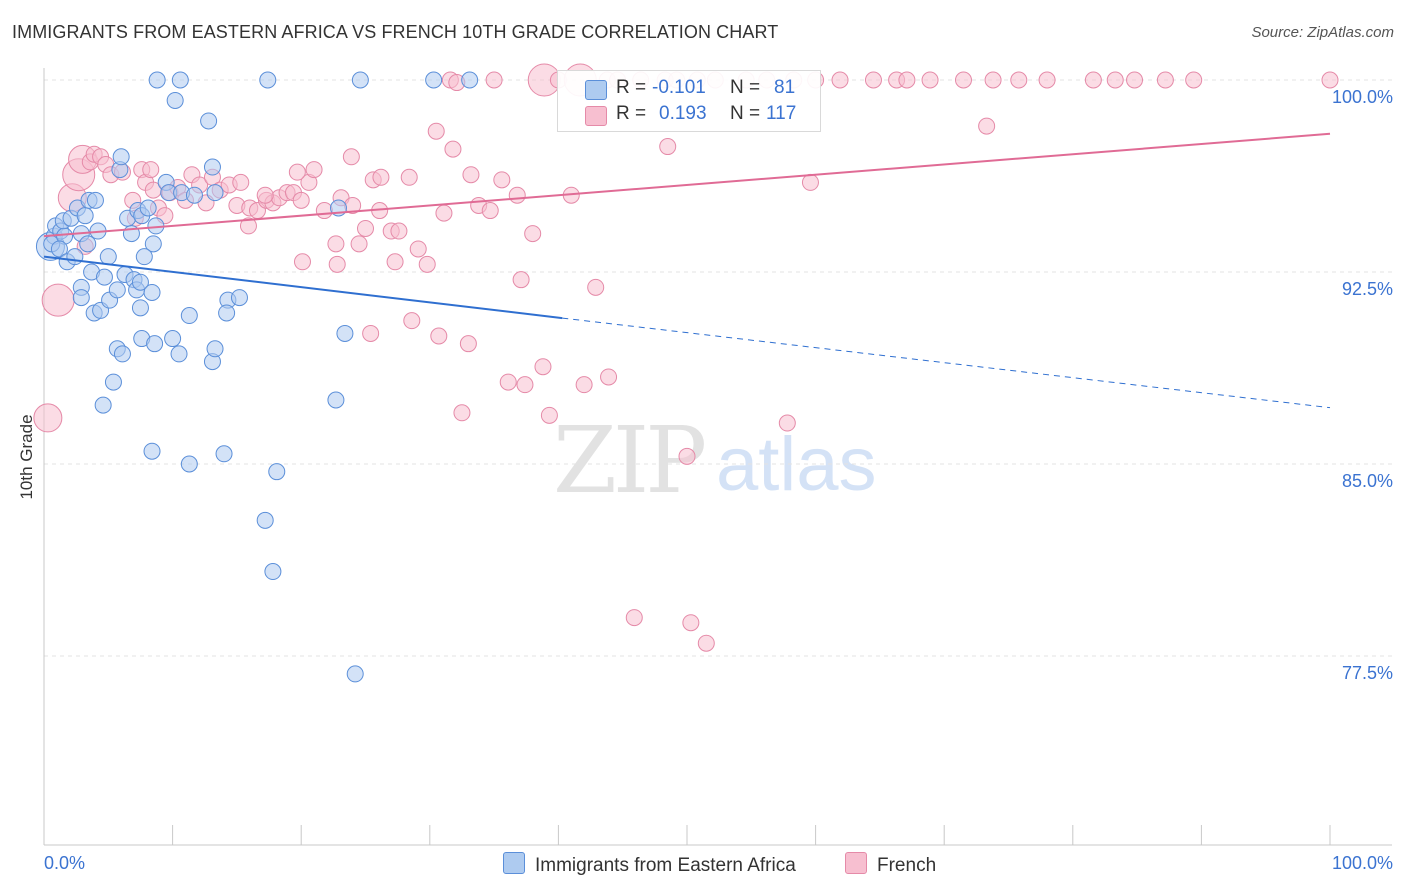 Image resolution: width=1406 pixels, height=892 pixels. What do you see at coordinates (907, 865) in the screenshot?
I see `legend-label: French` at bounding box center [907, 865].